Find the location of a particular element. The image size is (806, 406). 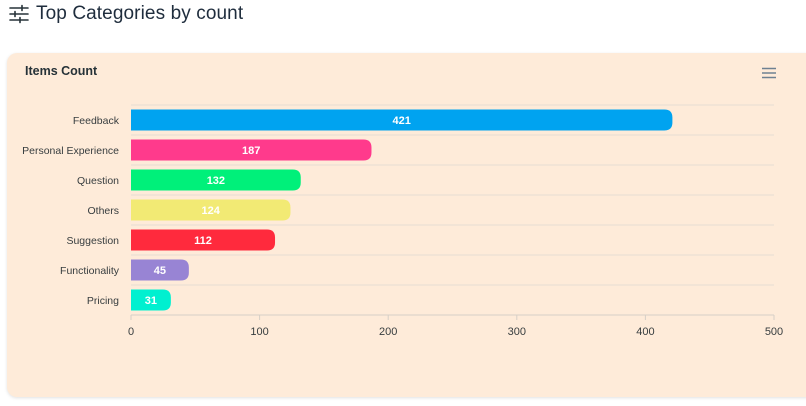

data-label: 187 is located at coordinates (251, 151).